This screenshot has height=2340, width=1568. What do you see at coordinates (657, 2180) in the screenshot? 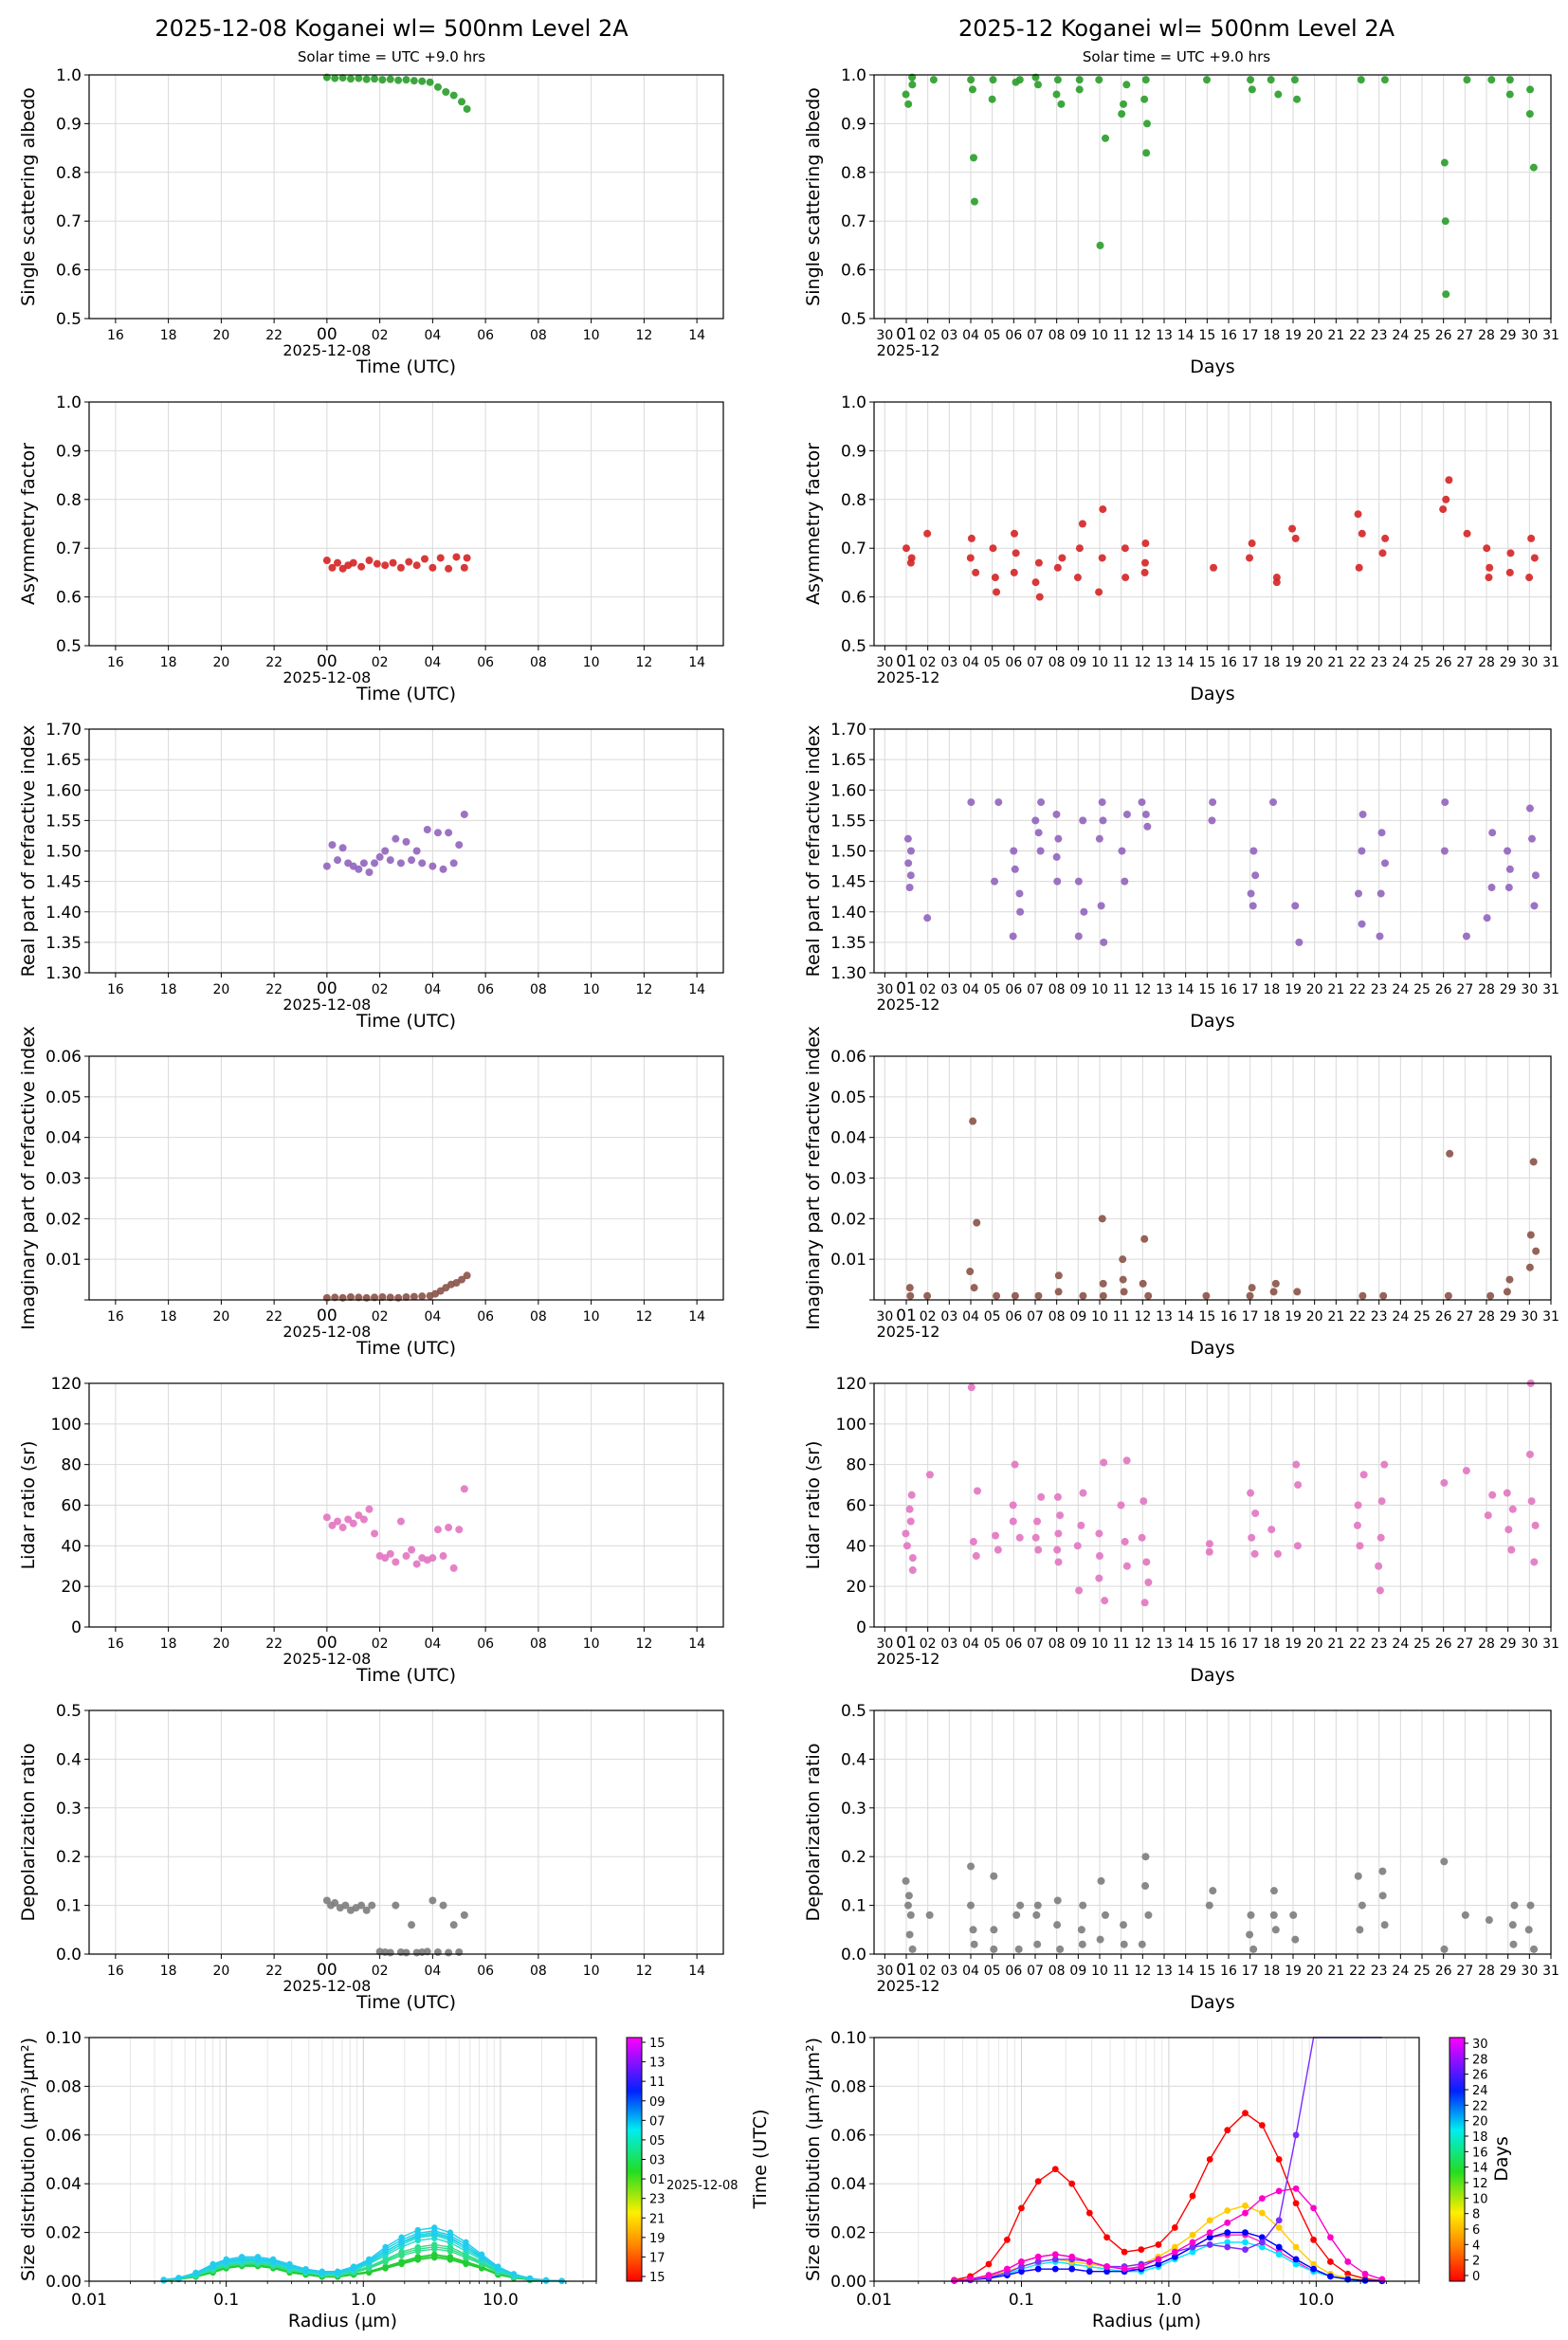
I see `cbar-tick-label: 01` at bounding box center [657, 2180].